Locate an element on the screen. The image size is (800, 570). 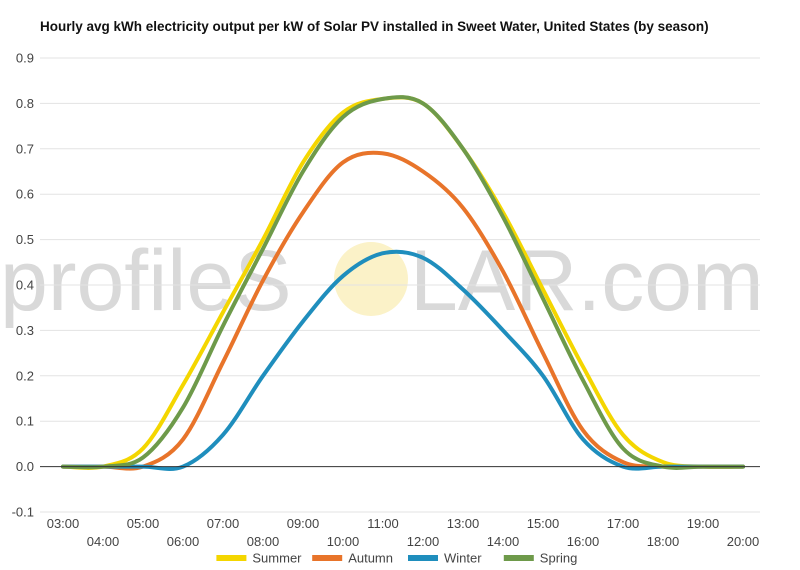
legend-swatch-summer is located at coordinates (231, 558).